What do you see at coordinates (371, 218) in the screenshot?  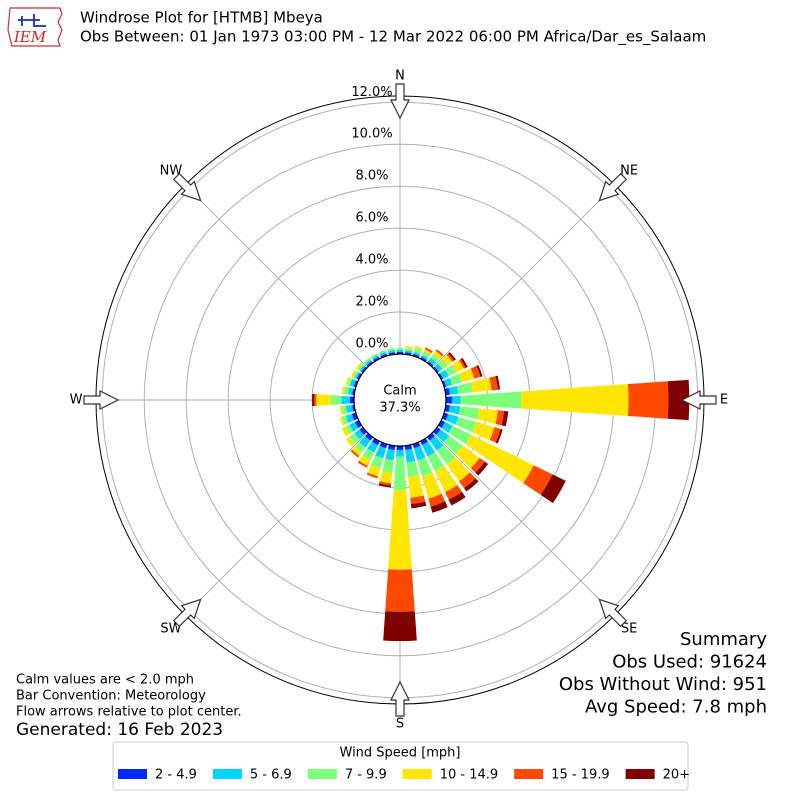 I see `ring-label: 6.0%` at bounding box center [371, 218].